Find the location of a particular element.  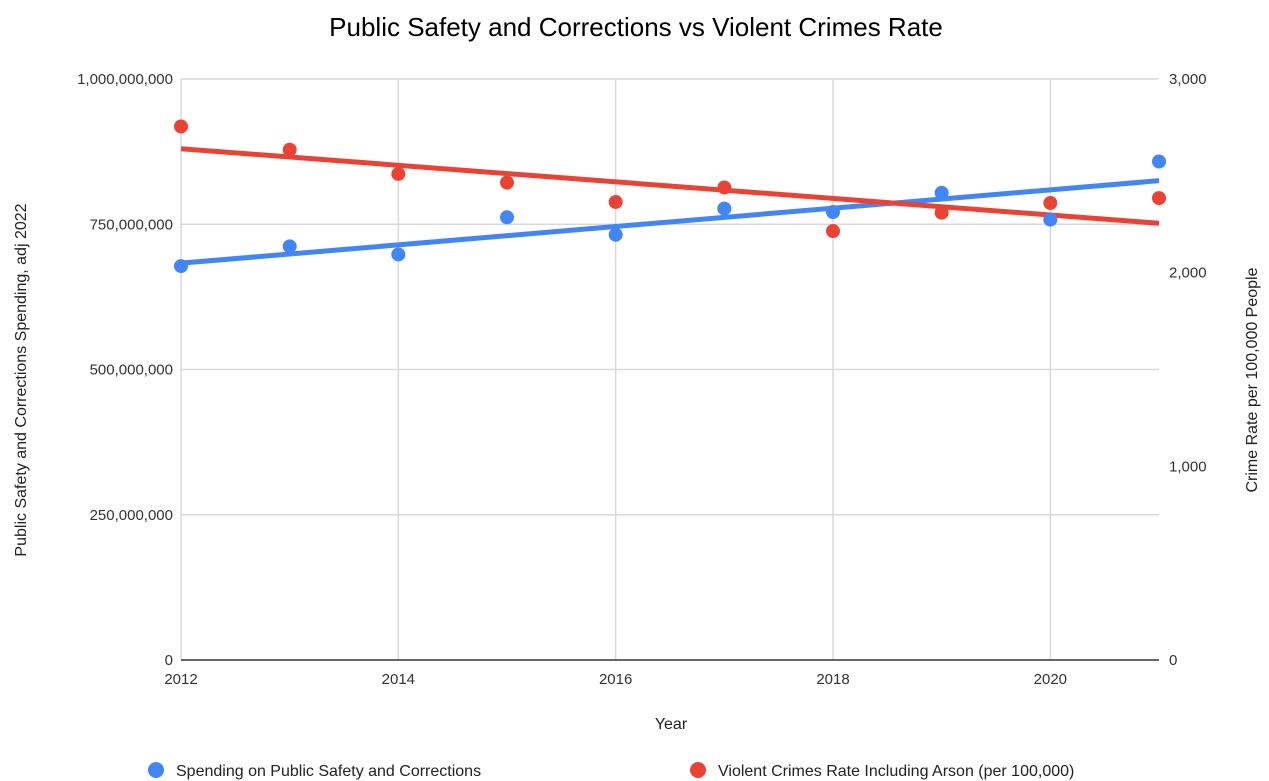

right-tick-label: 2,000 is located at coordinates (1188, 273).